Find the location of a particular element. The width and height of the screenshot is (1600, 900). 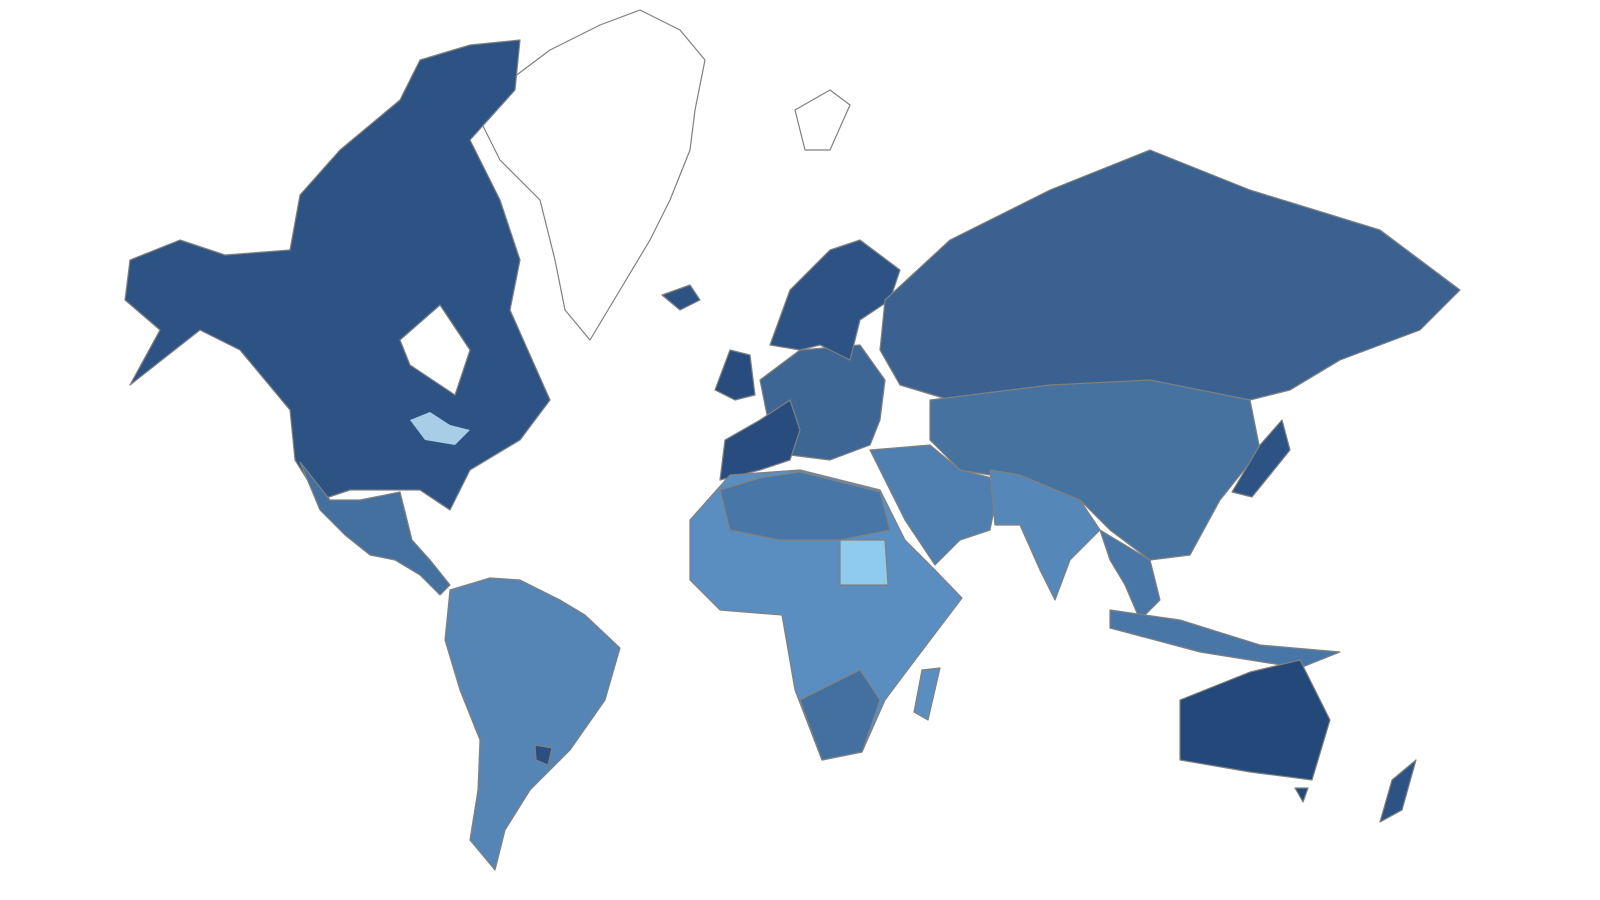

region-western-europe is located at coordinates (760, 440).